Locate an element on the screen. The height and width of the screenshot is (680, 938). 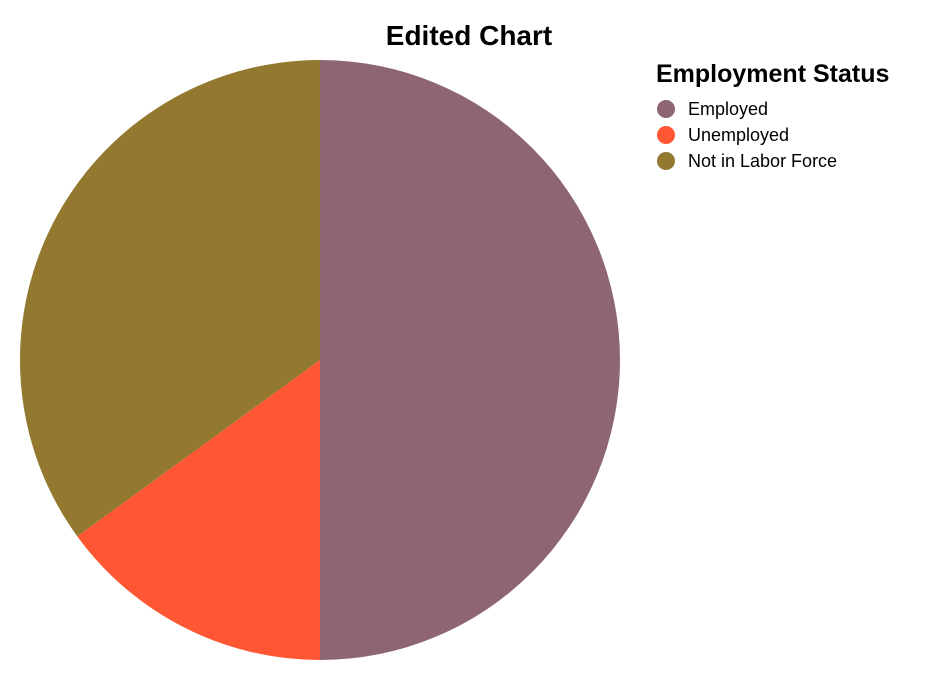
legend-label-unemployed: Unemployed is located at coordinates (738, 135).